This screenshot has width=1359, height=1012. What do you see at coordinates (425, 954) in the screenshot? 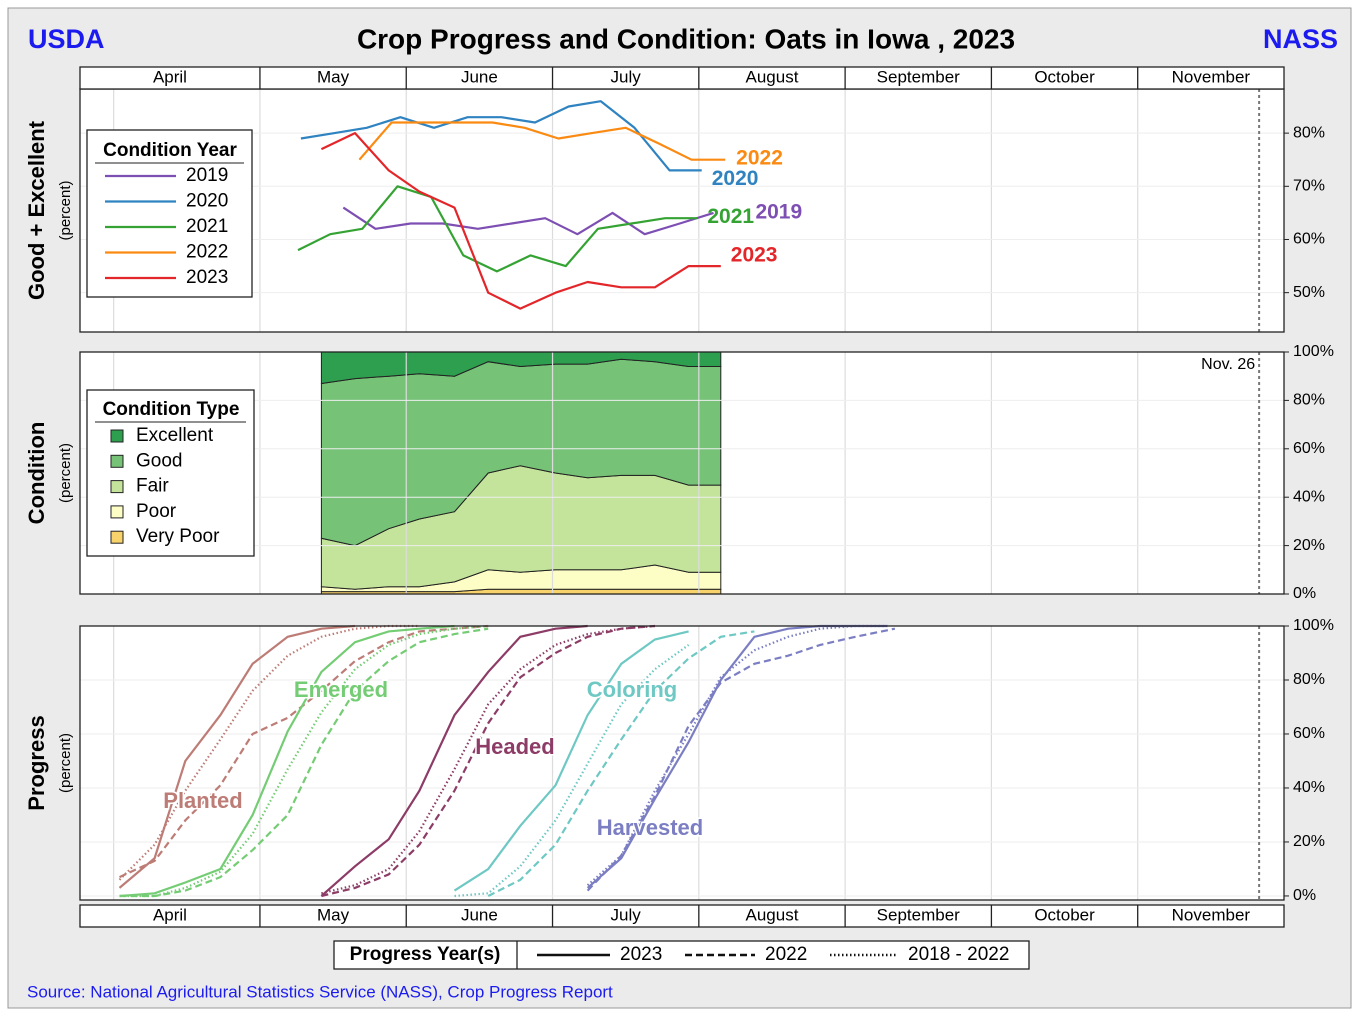
I see `legend-title: Progress Year(s)` at bounding box center [425, 954].